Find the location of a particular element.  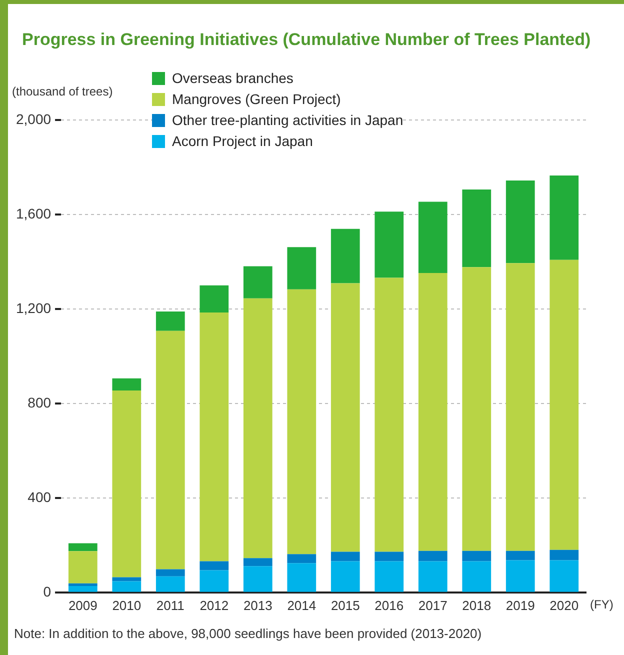

x-tick-label: 2012 is located at coordinates (214, 605).